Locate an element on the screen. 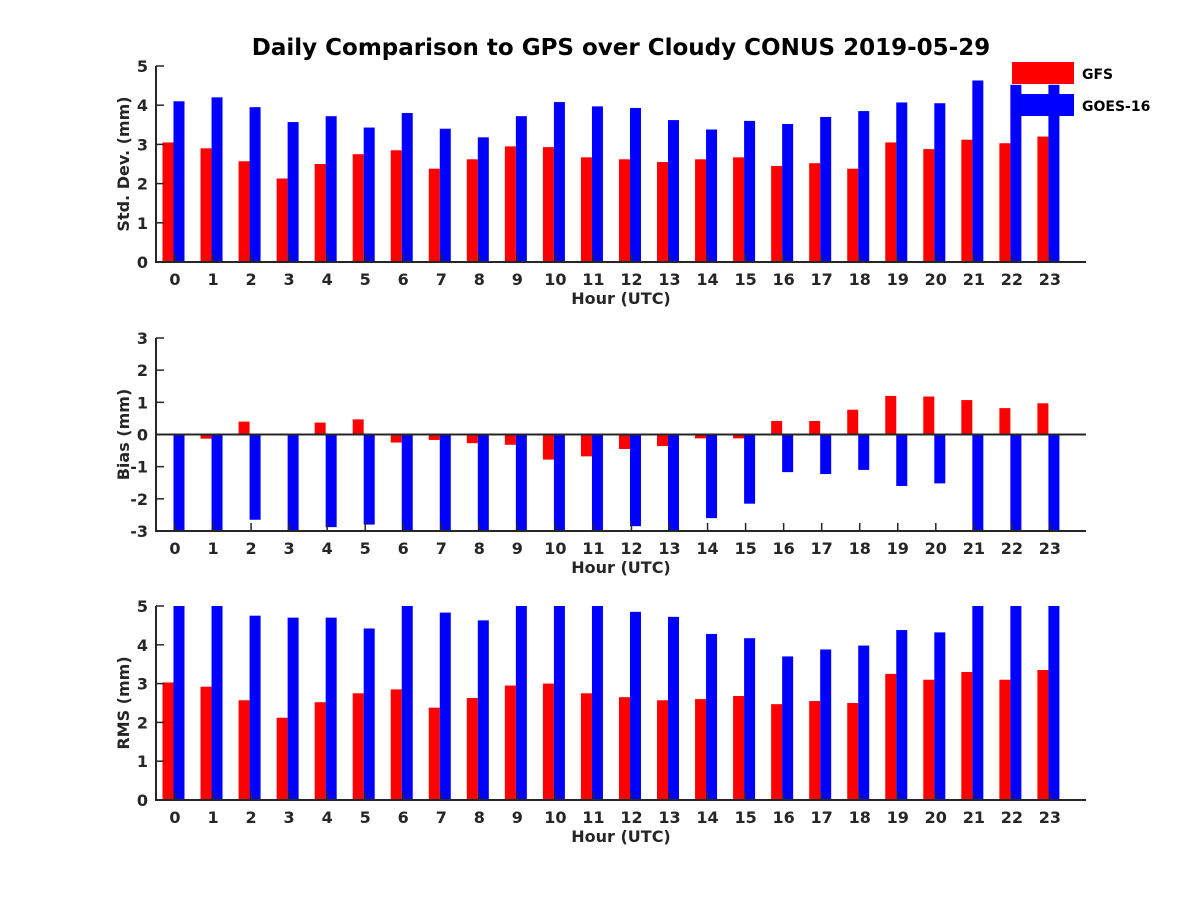 This screenshot has height=900, width=1200. bias-ytick-label: 0 is located at coordinates (142, 435).